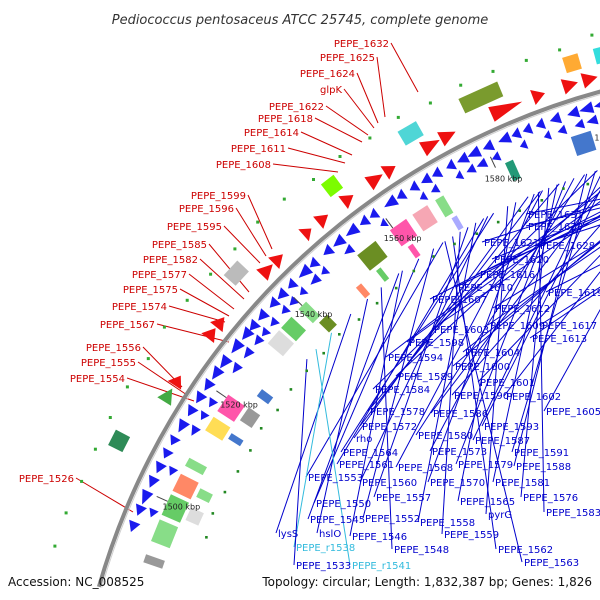 This screenshot has height=600, width=600. I want to click on reverse-gene-label: PEPE_1557, so click(403, 498).